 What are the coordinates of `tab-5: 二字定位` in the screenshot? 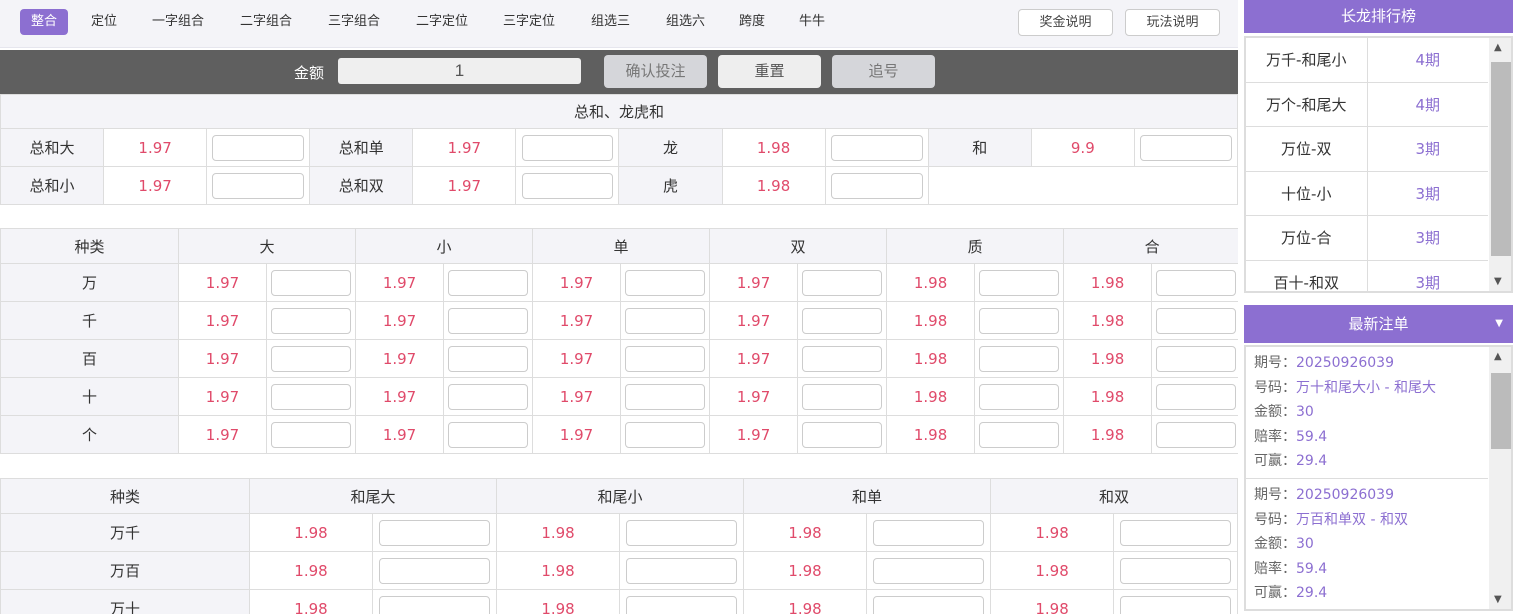 It's located at (442, 21).